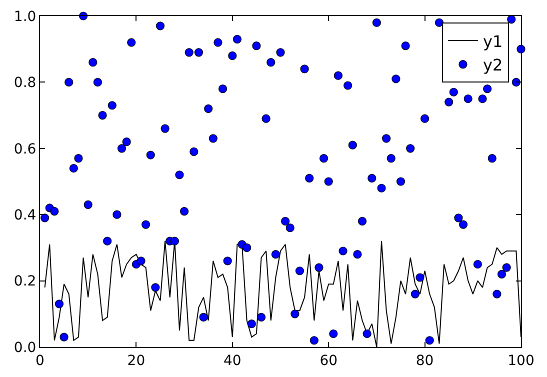 This screenshot has height=377, width=547. I want to click on y-tick-label: 0.2, so click(25, 282).